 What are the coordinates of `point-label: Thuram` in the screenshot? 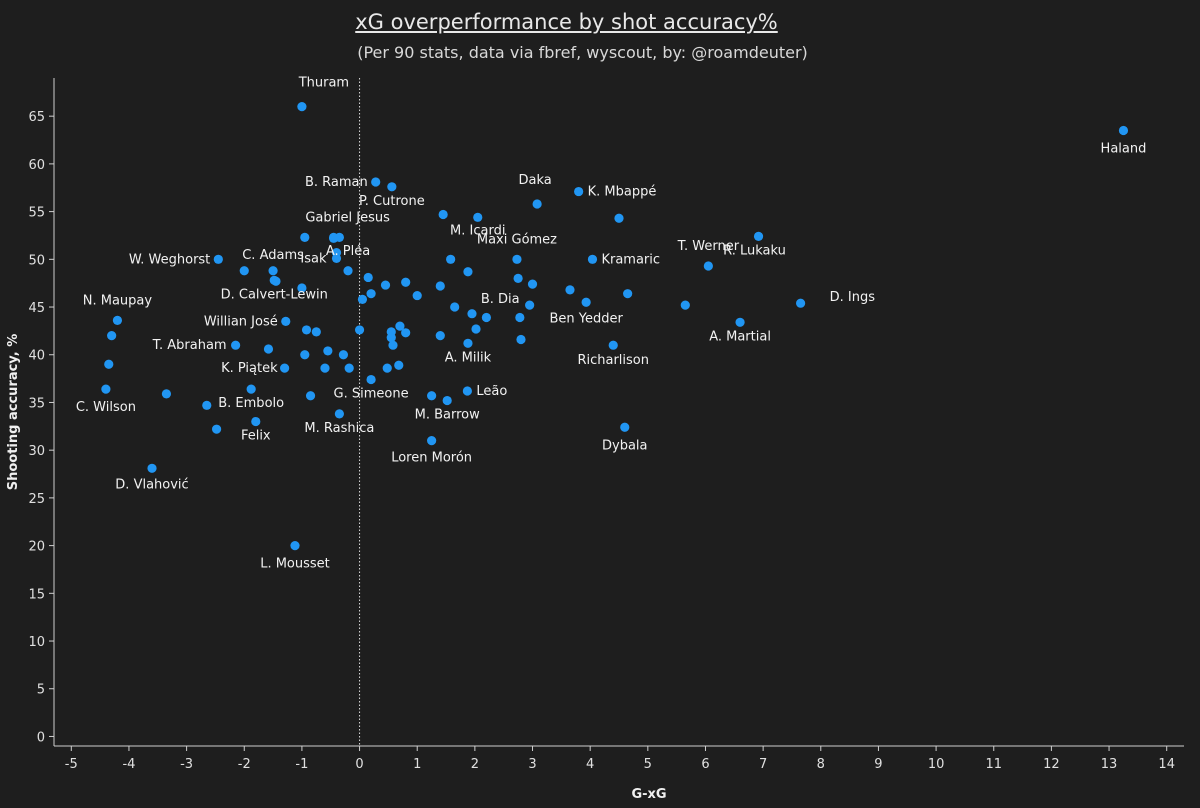 It's located at (323, 83).